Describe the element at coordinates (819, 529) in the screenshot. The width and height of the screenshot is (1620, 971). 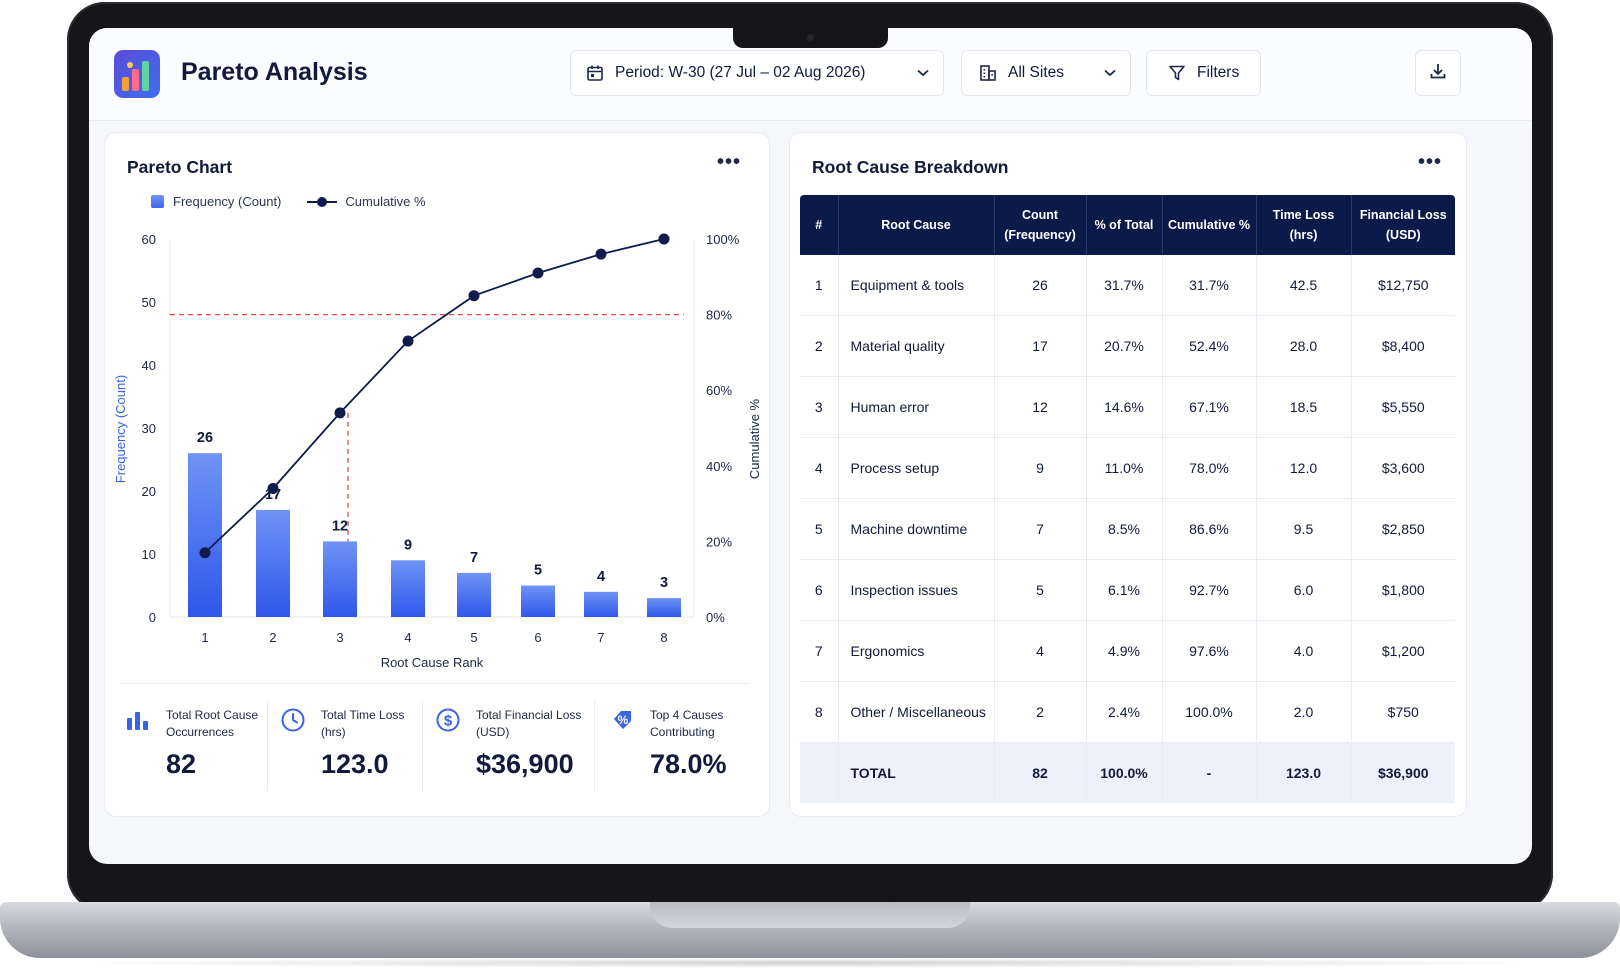
I see `cell-rank: 5` at that location.